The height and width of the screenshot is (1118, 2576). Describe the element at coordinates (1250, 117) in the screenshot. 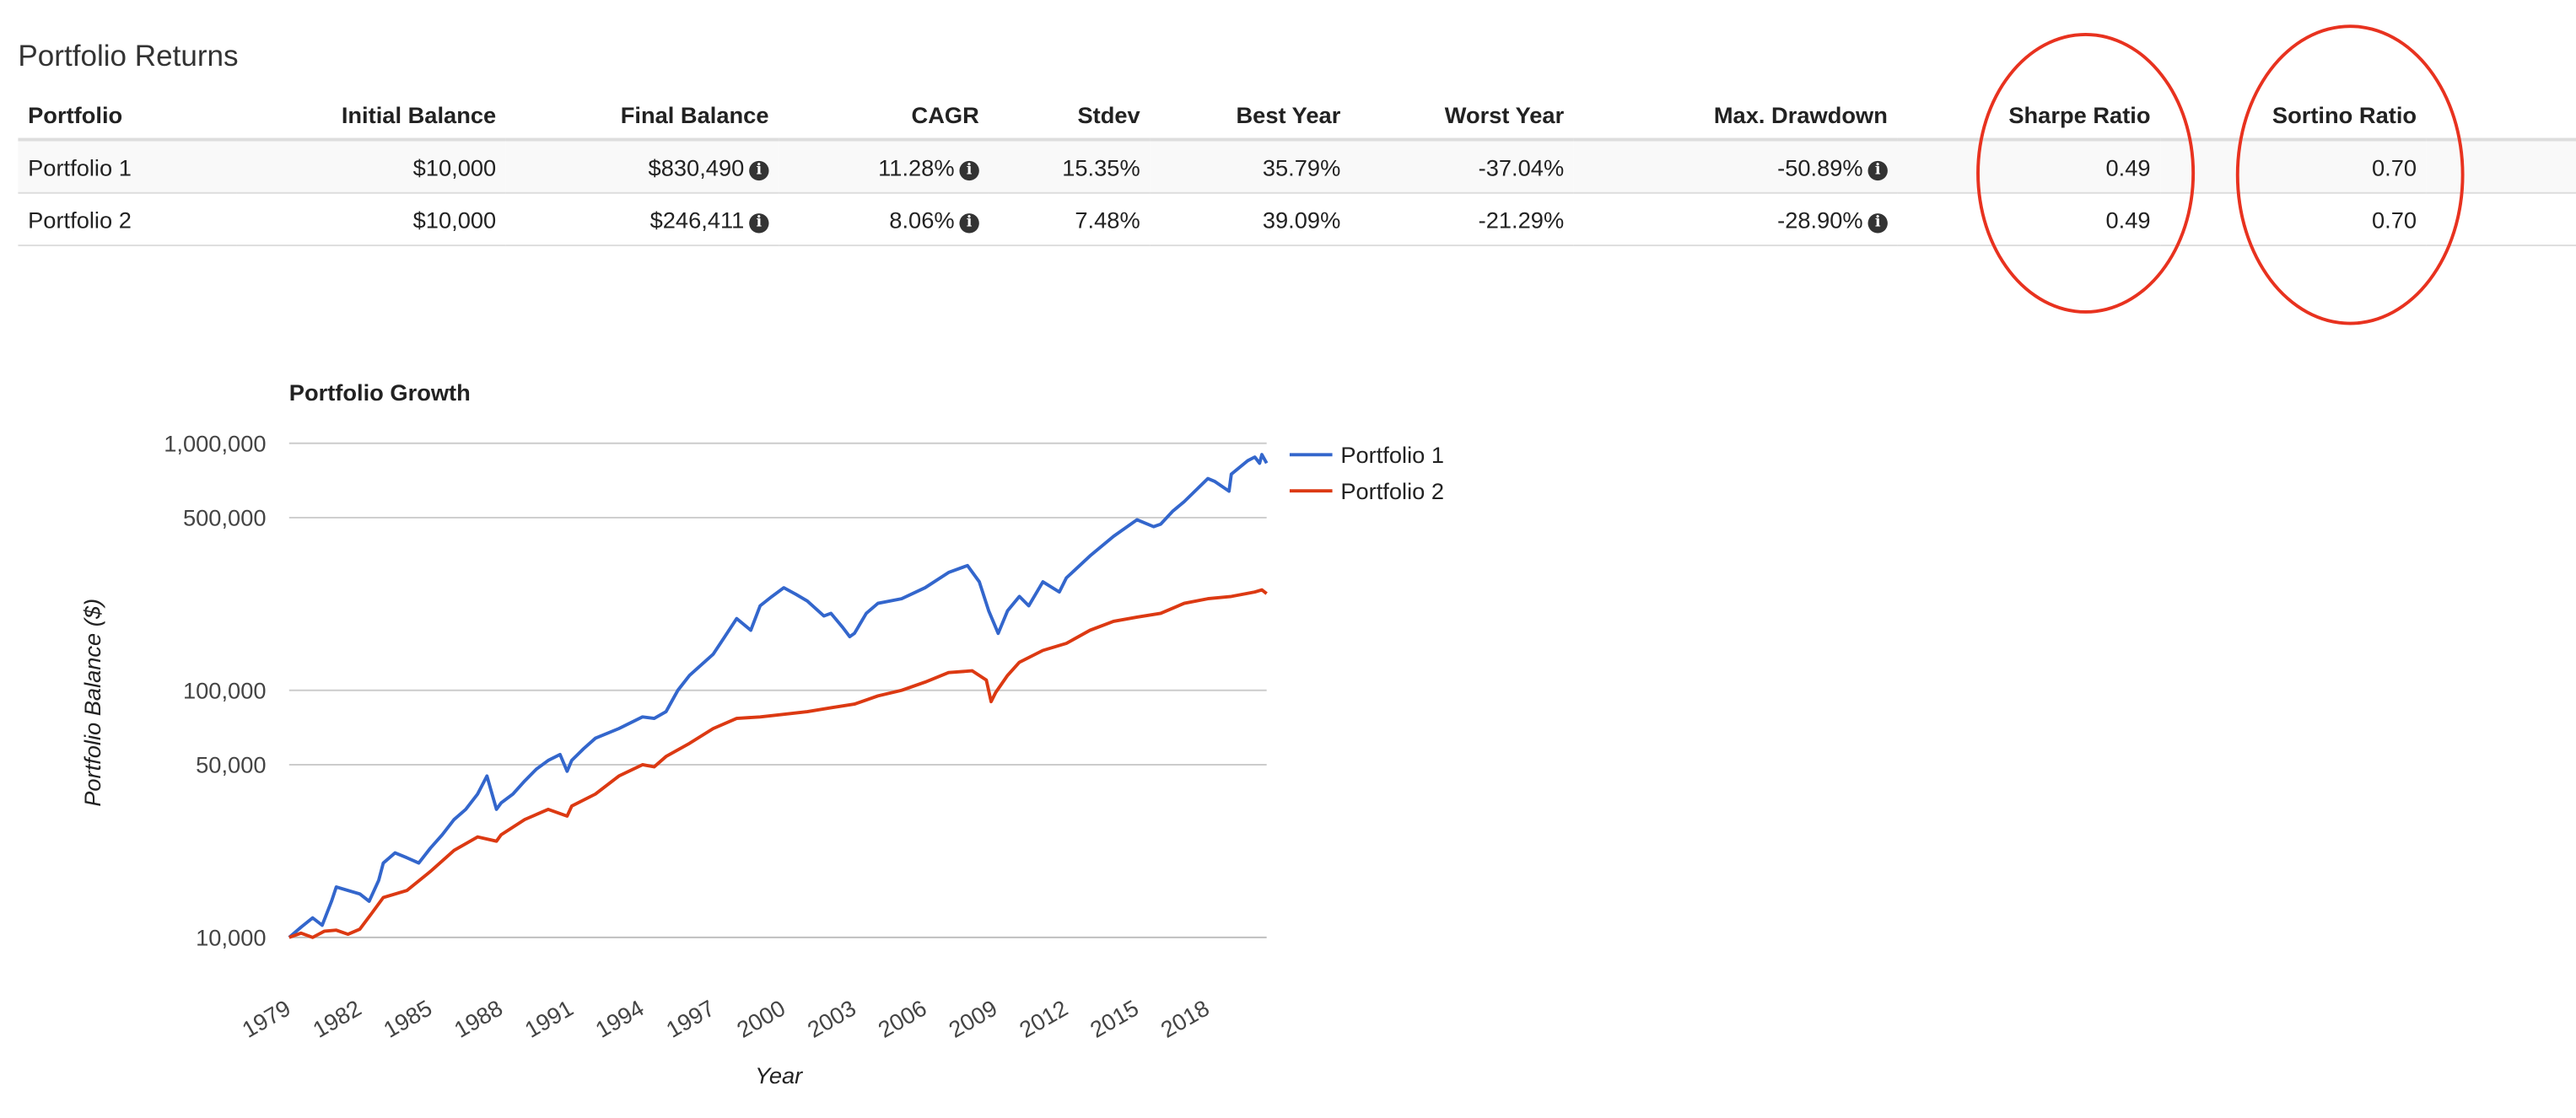

I see `col-header-best-year: Best Year` at that location.